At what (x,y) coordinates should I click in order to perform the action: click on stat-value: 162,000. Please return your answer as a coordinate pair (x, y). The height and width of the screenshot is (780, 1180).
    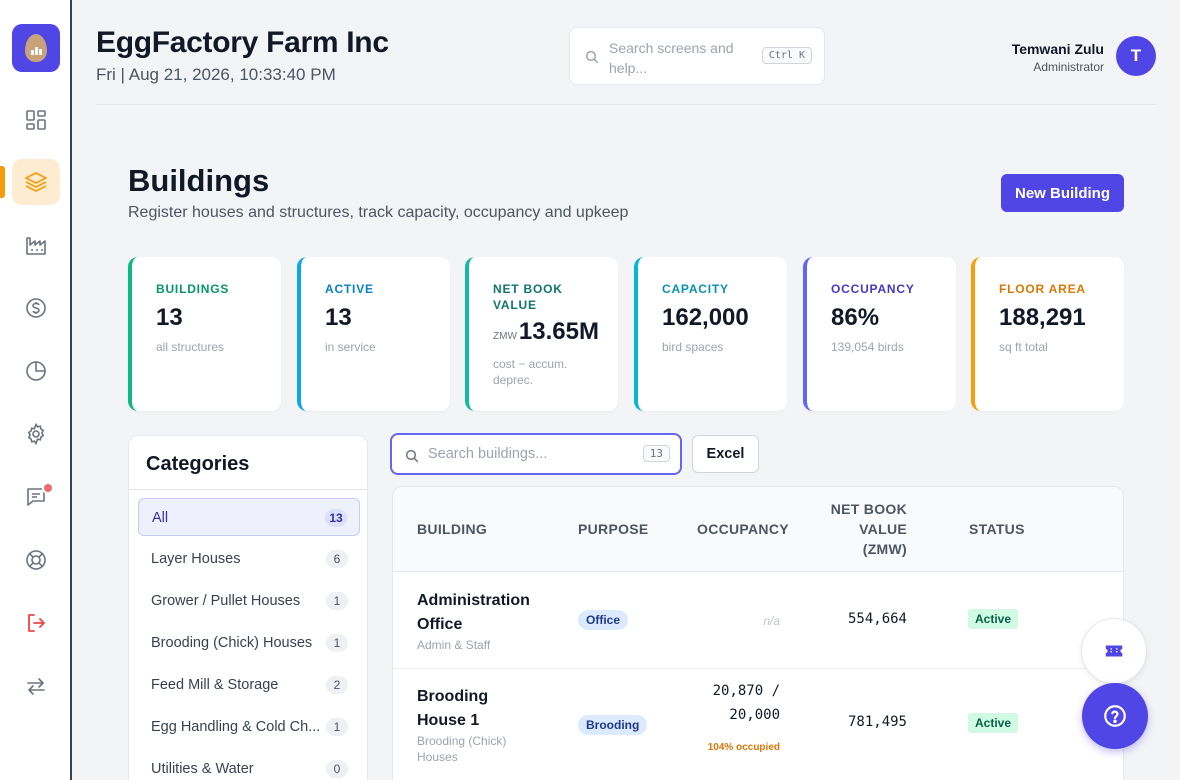
    Looking at the image, I should click on (705, 317).